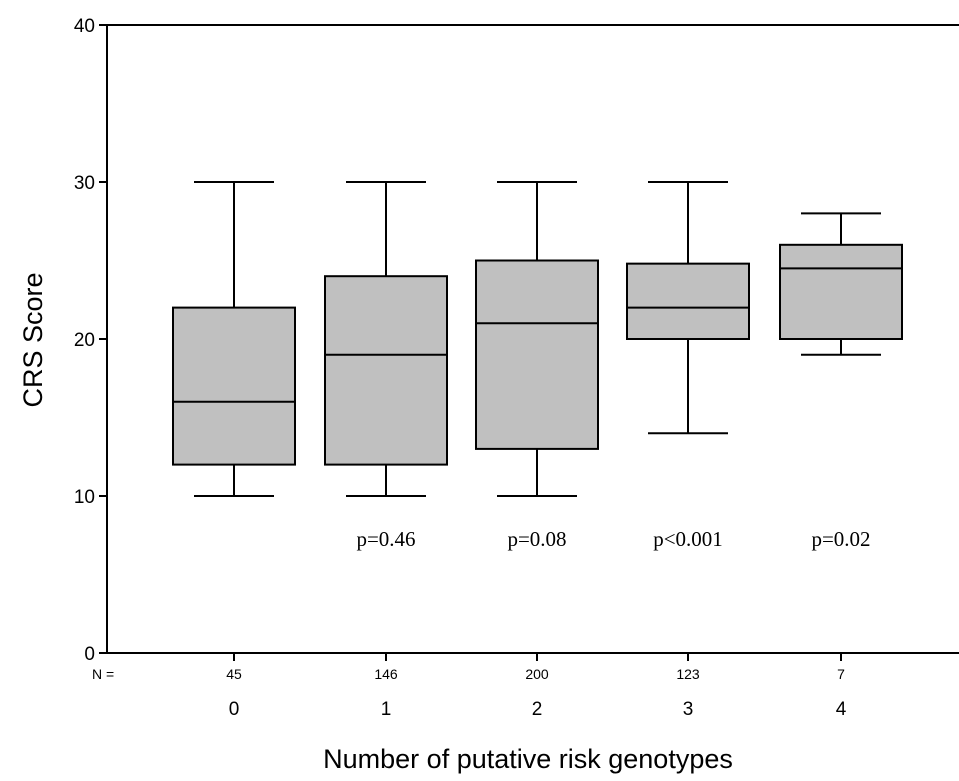 The height and width of the screenshot is (781, 959). Describe the element at coordinates (528, 759) in the screenshot. I see `x-axis-title: Number of putative risk genotypes` at that location.